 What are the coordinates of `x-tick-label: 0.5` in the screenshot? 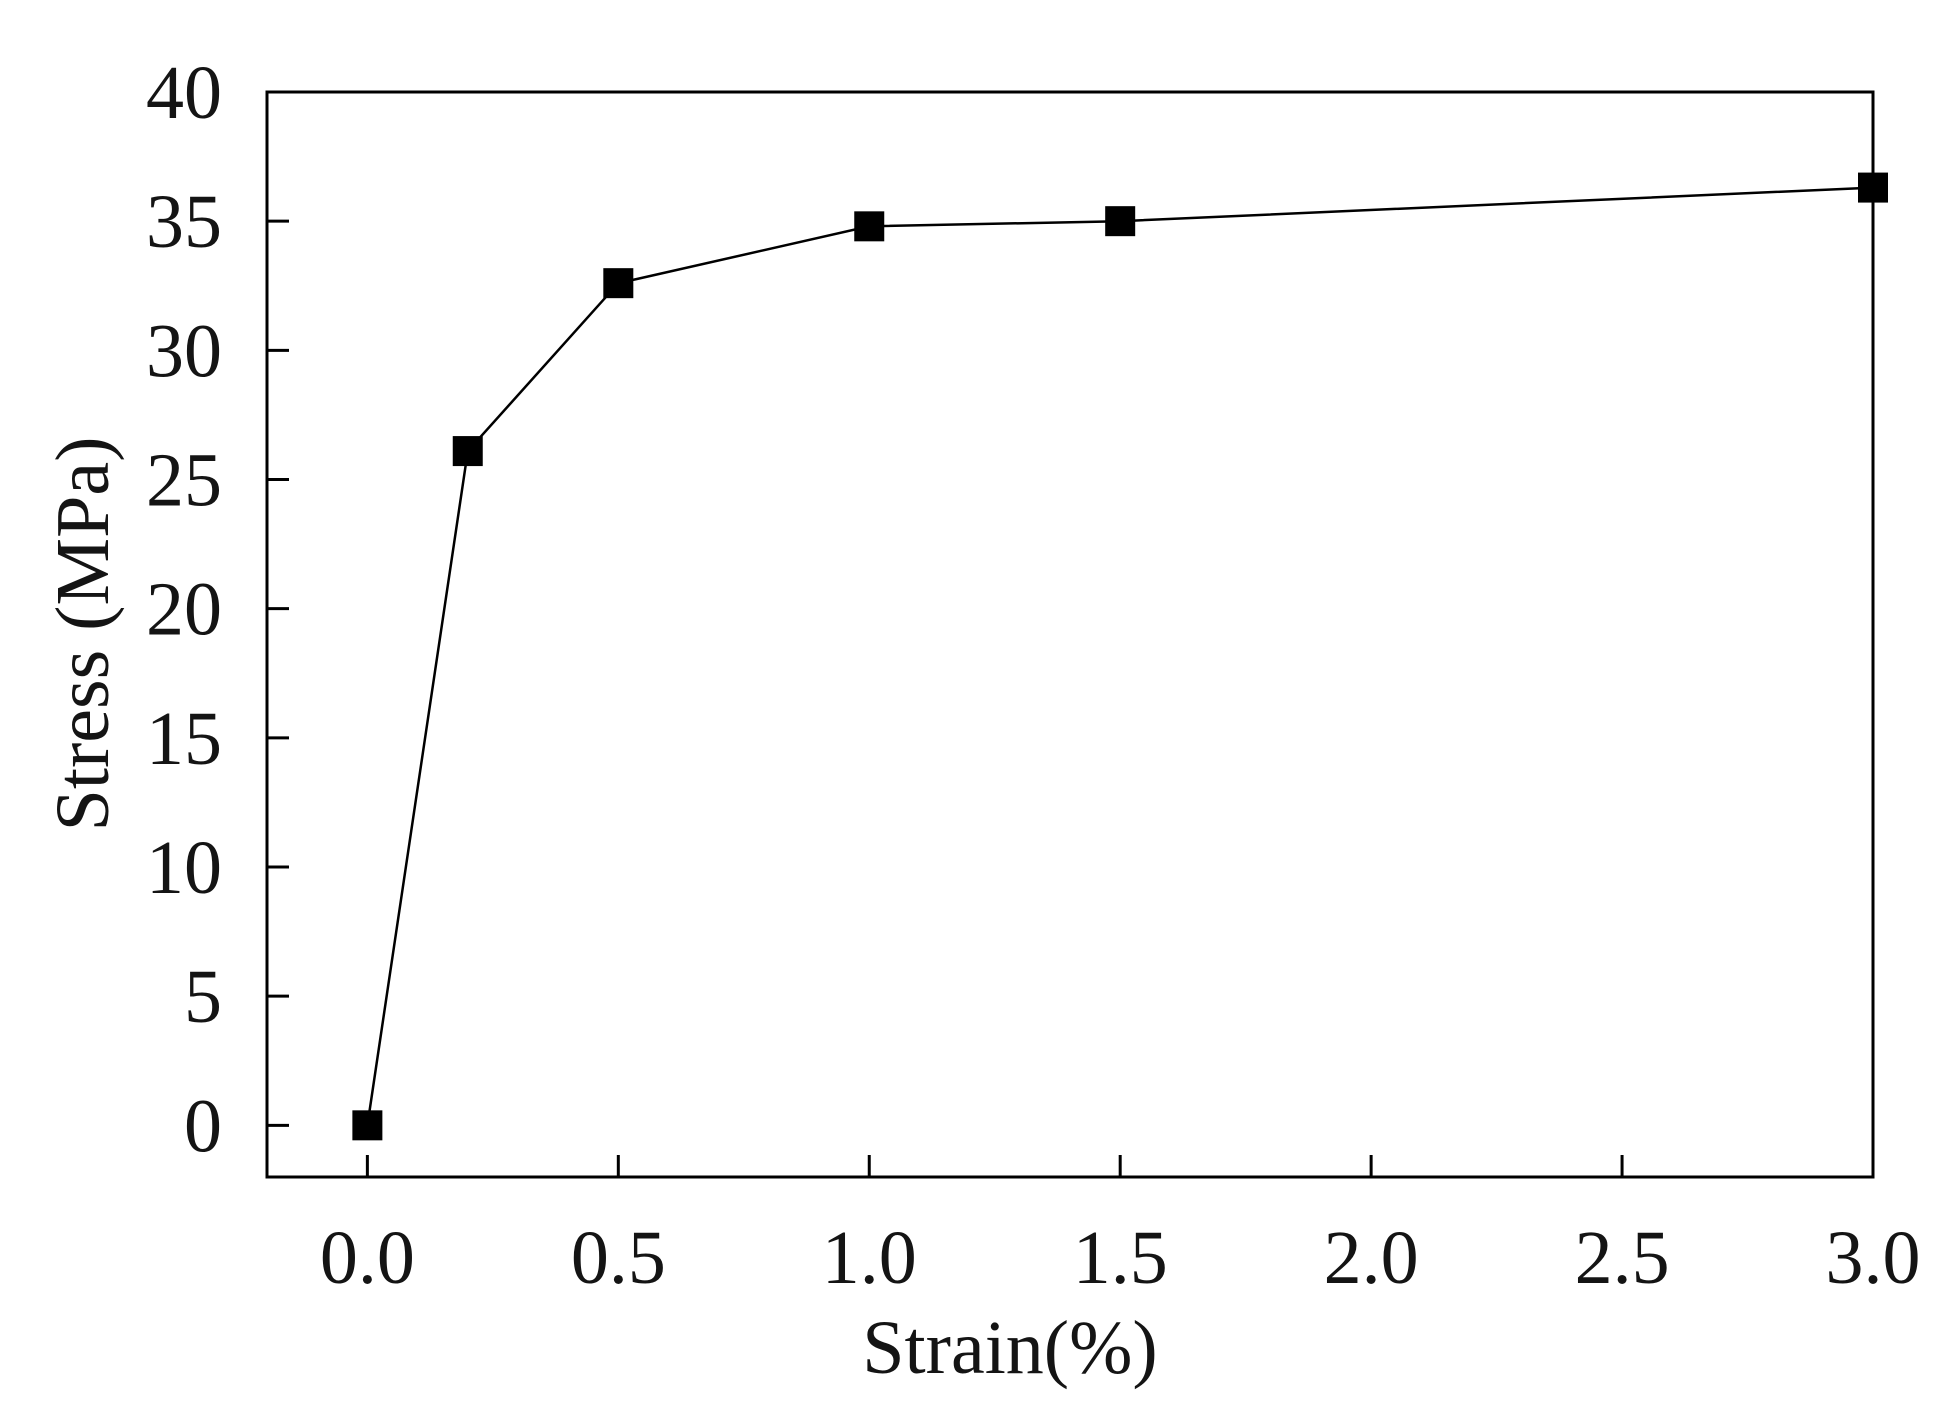 It's located at (618, 1258).